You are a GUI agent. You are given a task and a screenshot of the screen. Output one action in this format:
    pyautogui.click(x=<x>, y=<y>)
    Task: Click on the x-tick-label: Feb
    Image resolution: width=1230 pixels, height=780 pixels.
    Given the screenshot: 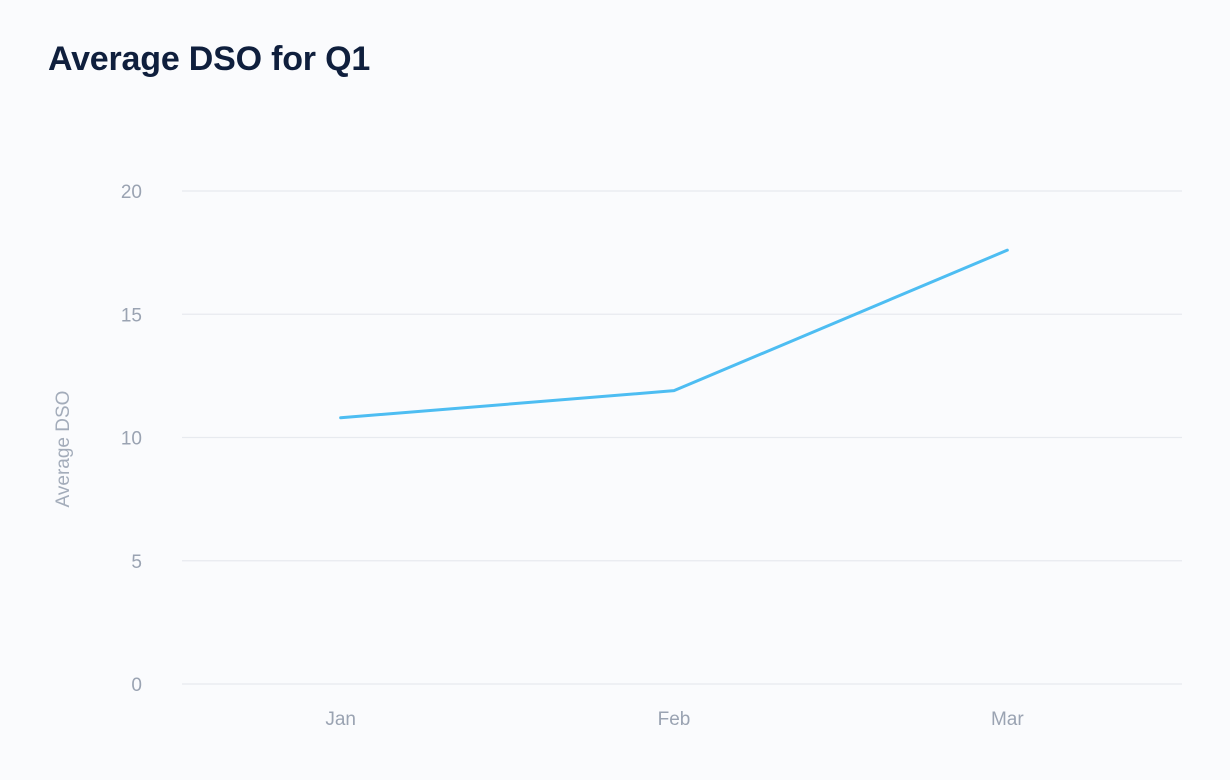 What is the action you would take?
    pyautogui.click(x=674, y=719)
    